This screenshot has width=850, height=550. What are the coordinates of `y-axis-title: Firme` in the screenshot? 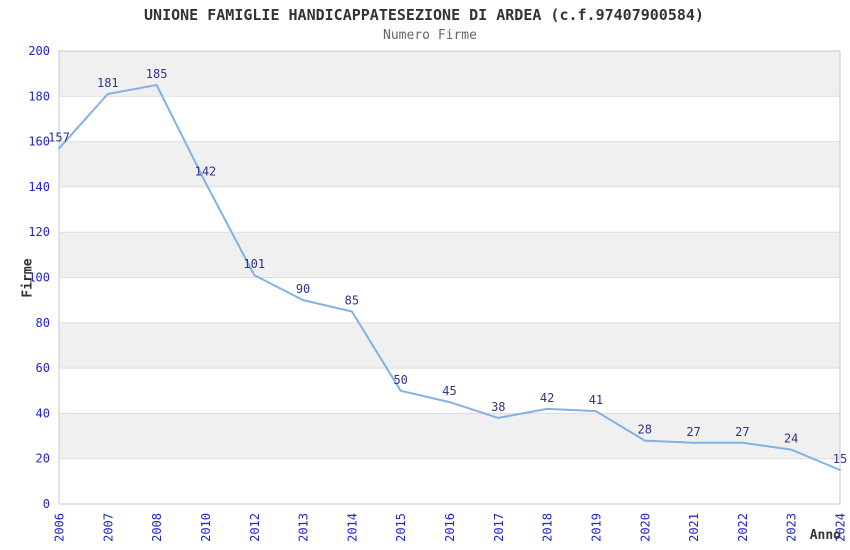 It's located at (28, 278).